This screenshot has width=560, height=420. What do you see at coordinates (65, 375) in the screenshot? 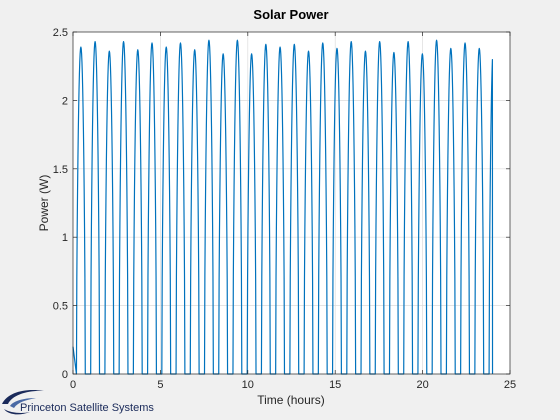
I see `y-tick-label: 0` at bounding box center [65, 375].